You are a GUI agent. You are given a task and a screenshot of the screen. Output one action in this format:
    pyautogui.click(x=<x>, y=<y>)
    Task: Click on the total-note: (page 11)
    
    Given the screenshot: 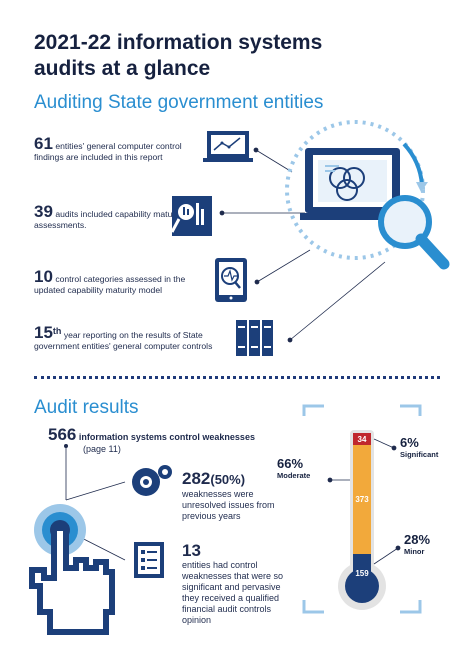 What is the action you would take?
    pyautogui.click(x=102, y=449)
    